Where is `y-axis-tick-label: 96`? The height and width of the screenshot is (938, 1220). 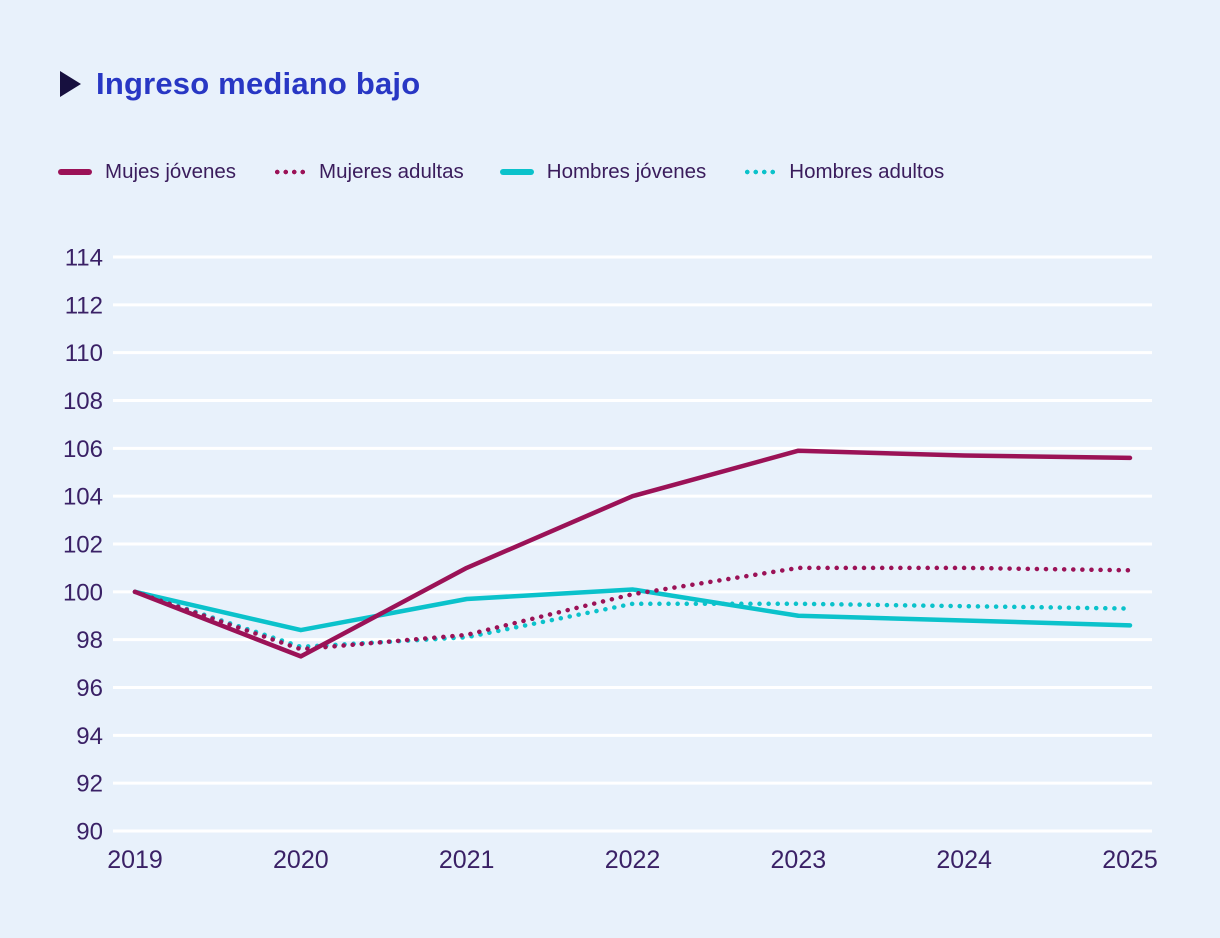 y-axis-tick-label: 96 is located at coordinates (89, 688).